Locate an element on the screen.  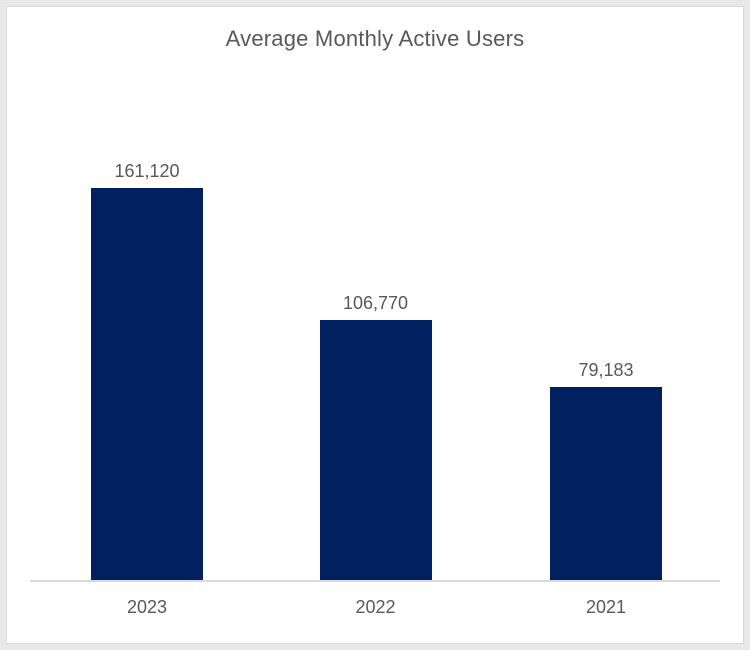
bar-value-label: 106,770 is located at coordinates (375, 303).